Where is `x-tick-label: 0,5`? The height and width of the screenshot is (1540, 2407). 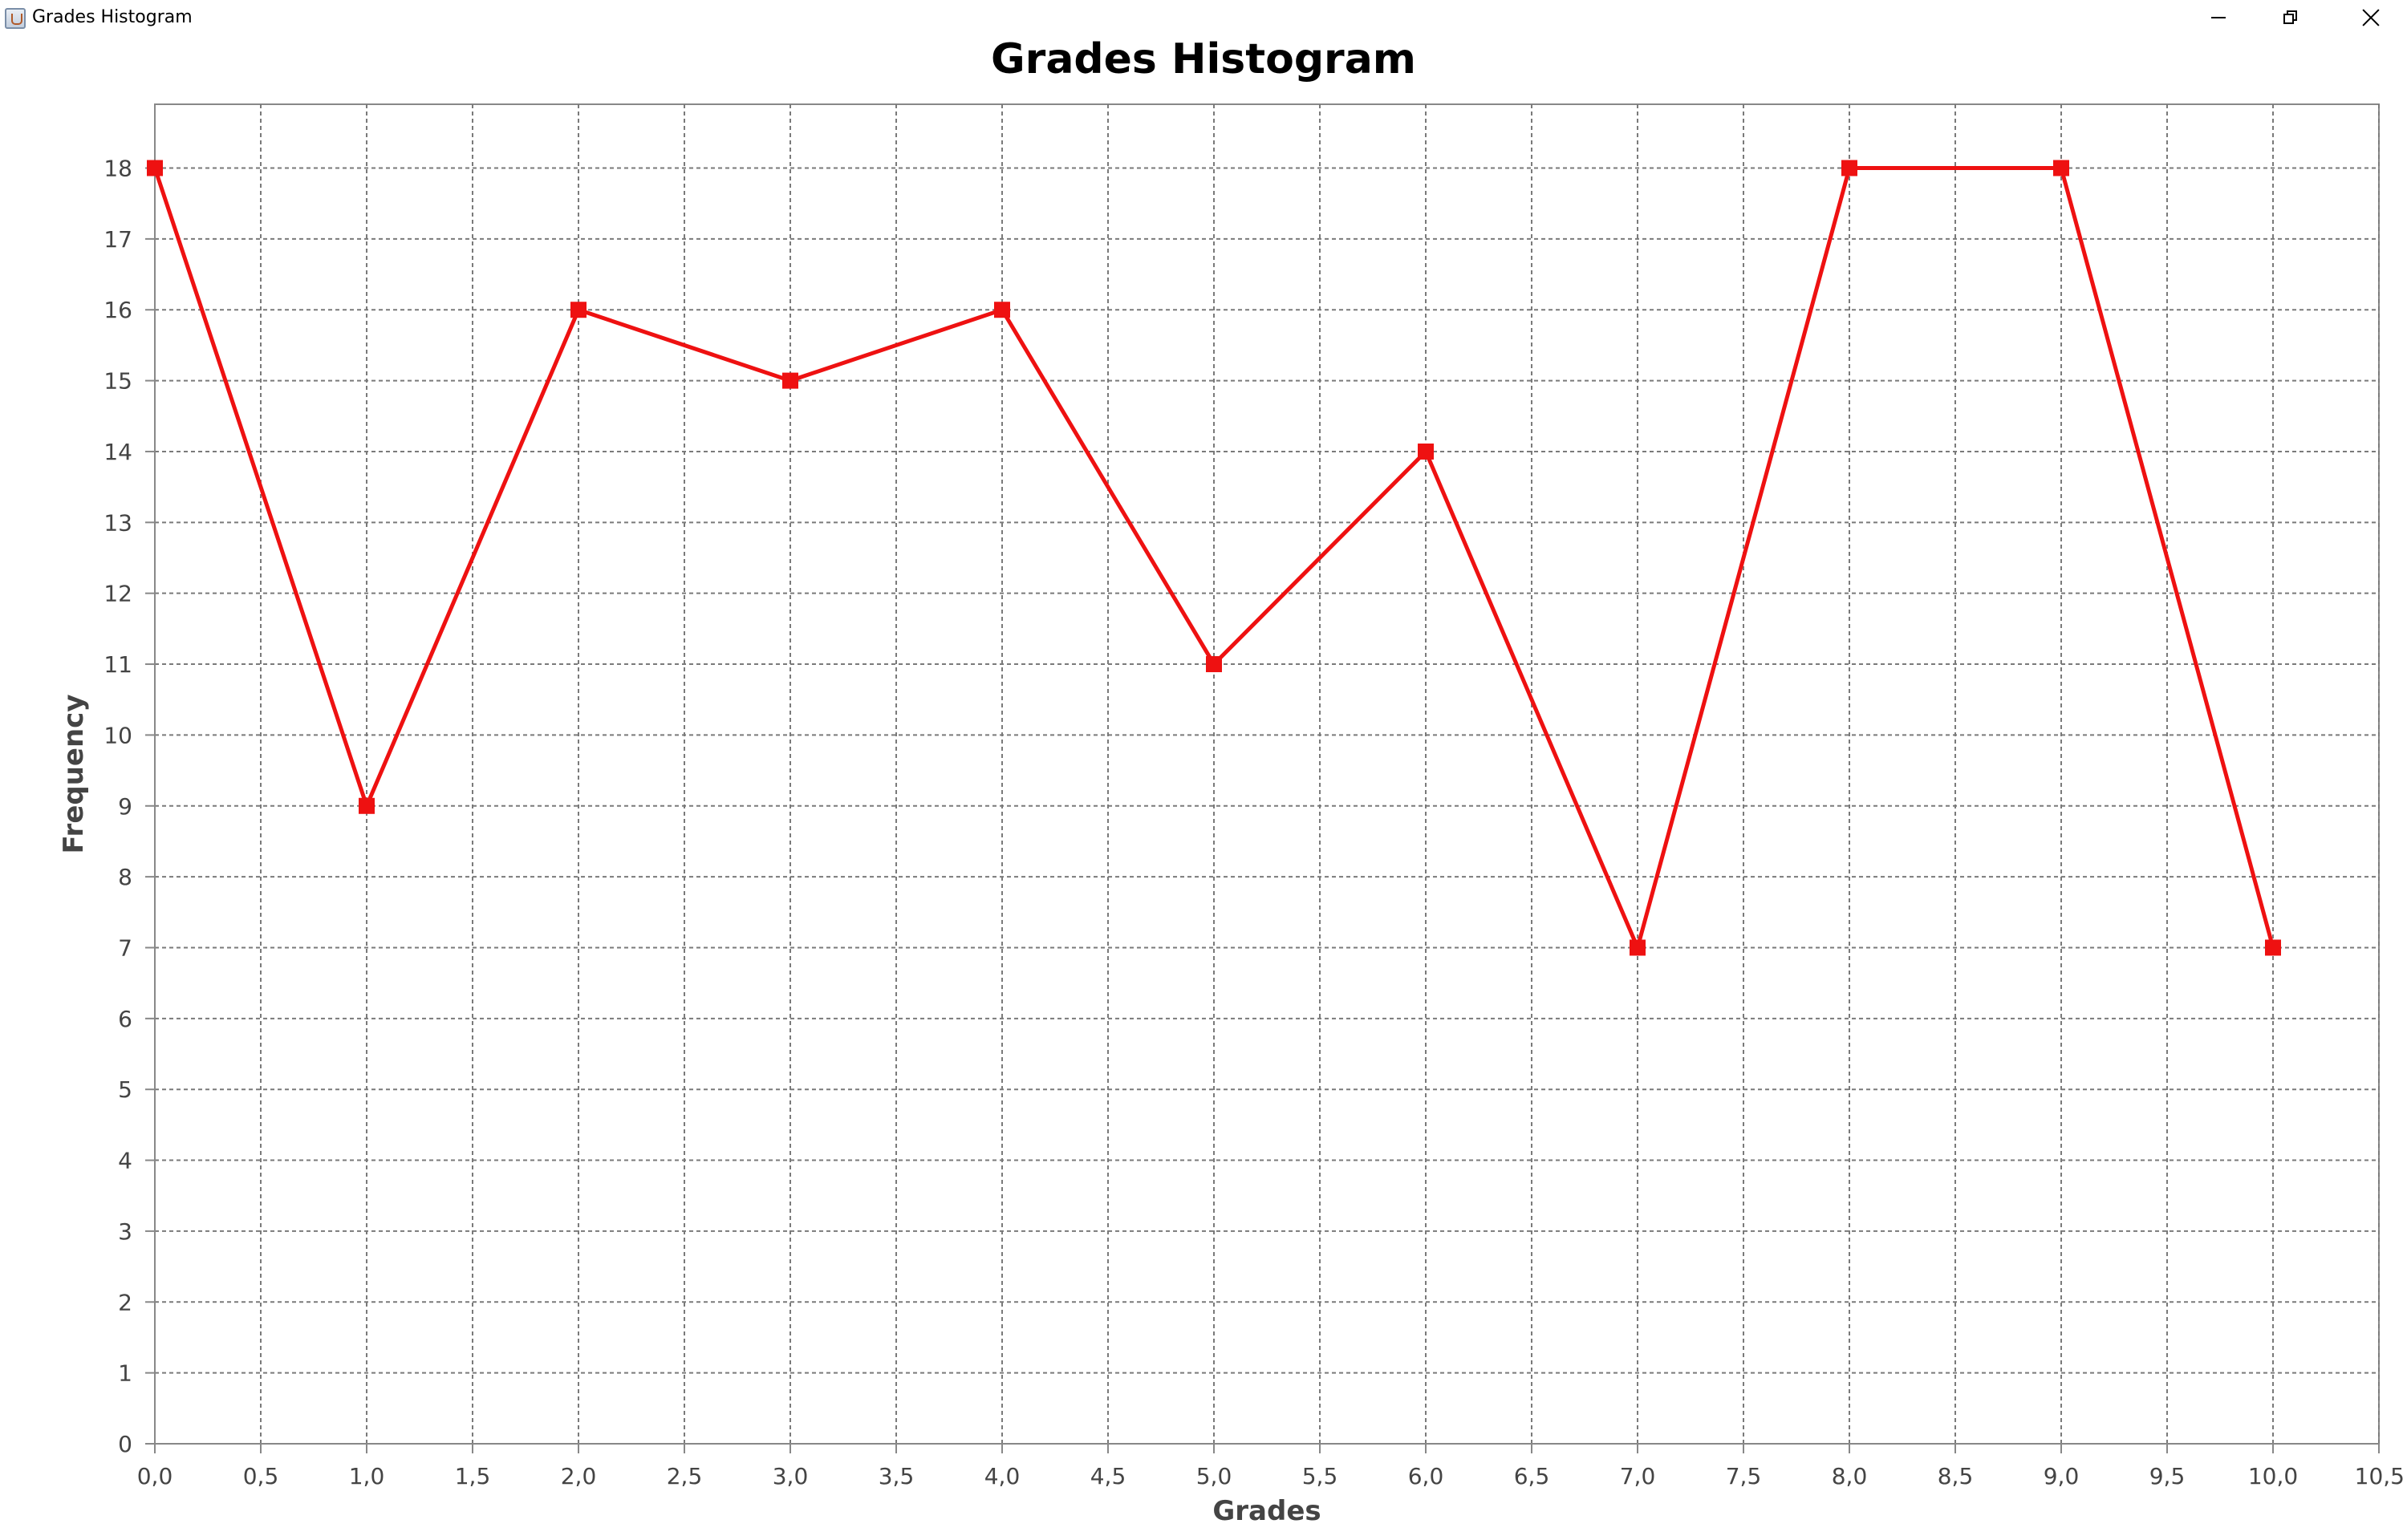 x-tick-label: 0,5 is located at coordinates (261, 1476).